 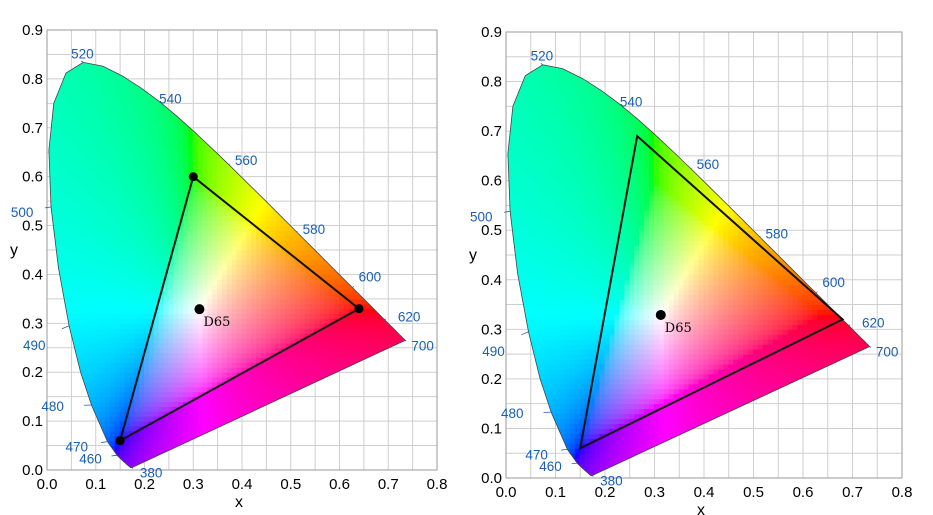 What do you see at coordinates (239, 308) in the screenshot?
I see `gamut-triangle` at bounding box center [239, 308].